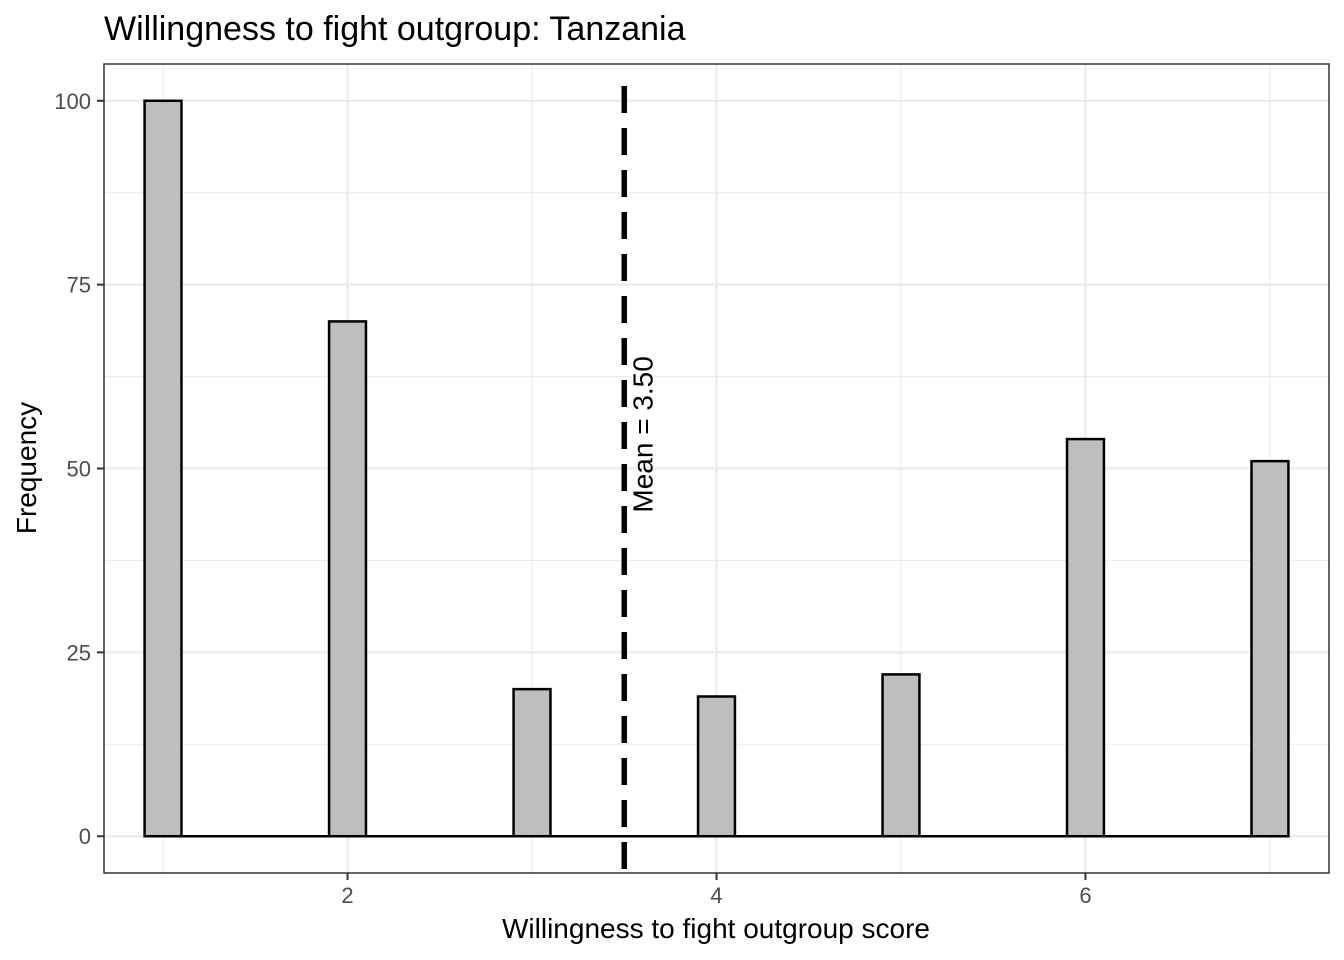  What do you see at coordinates (72, 101) in the screenshot?
I see `y-tick-label: 100` at bounding box center [72, 101].